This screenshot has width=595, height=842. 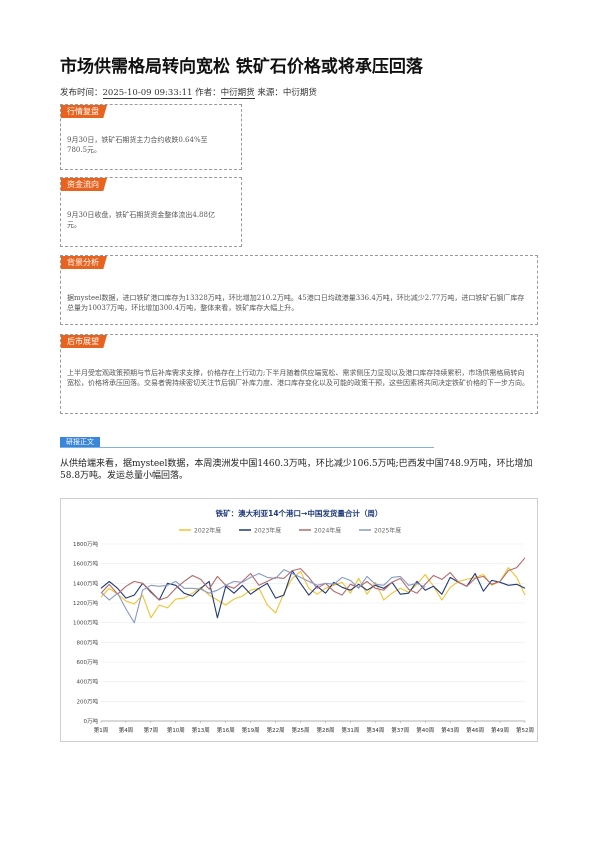 What do you see at coordinates (85, 603) in the screenshot?
I see `y-tick-label: 1200万吨` at bounding box center [85, 603].